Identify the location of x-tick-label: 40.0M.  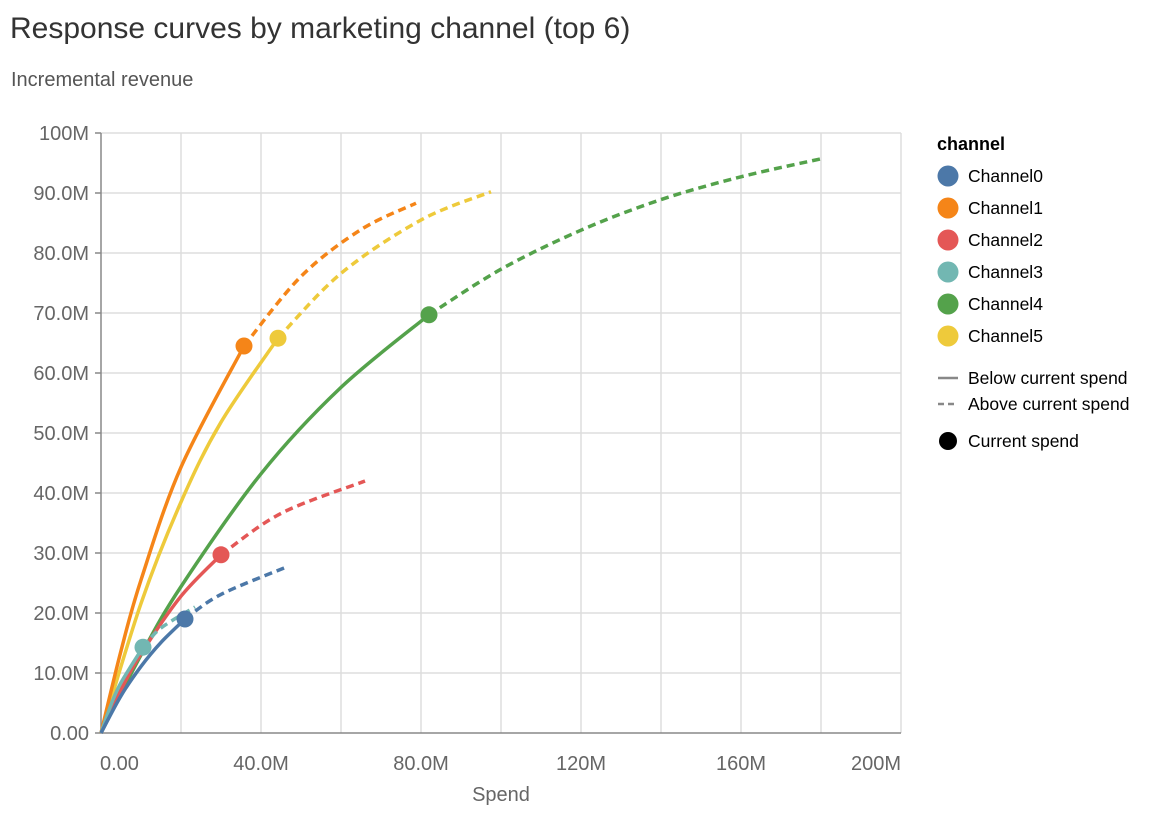
(261, 764).